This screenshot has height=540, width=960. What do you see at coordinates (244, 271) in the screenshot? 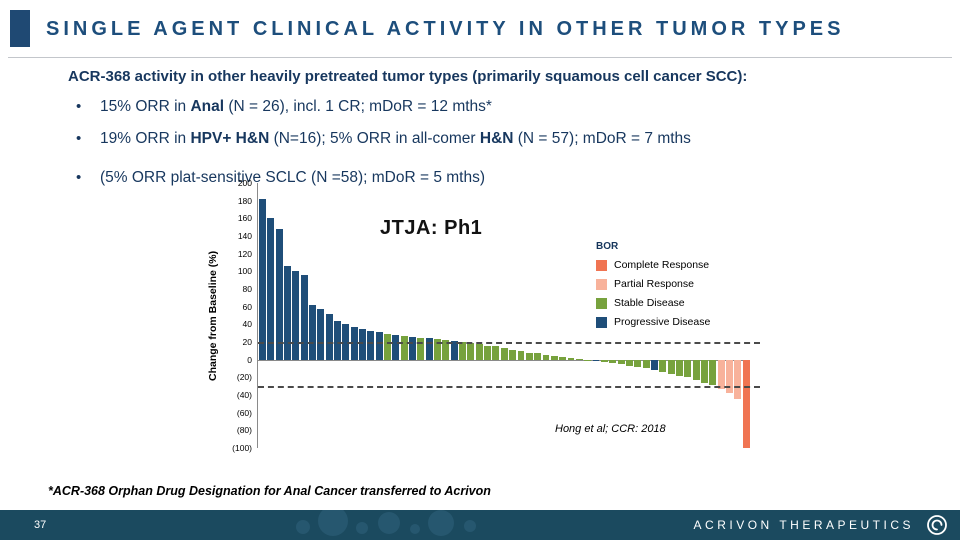
I see `y-tick-label: 100` at bounding box center [244, 271].